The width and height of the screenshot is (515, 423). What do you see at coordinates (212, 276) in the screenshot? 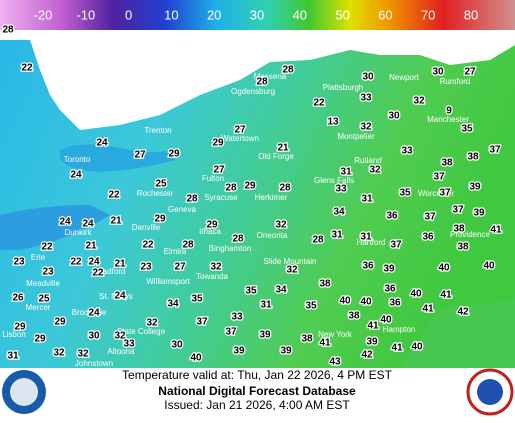
I see `city-label: Towanda` at bounding box center [212, 276].